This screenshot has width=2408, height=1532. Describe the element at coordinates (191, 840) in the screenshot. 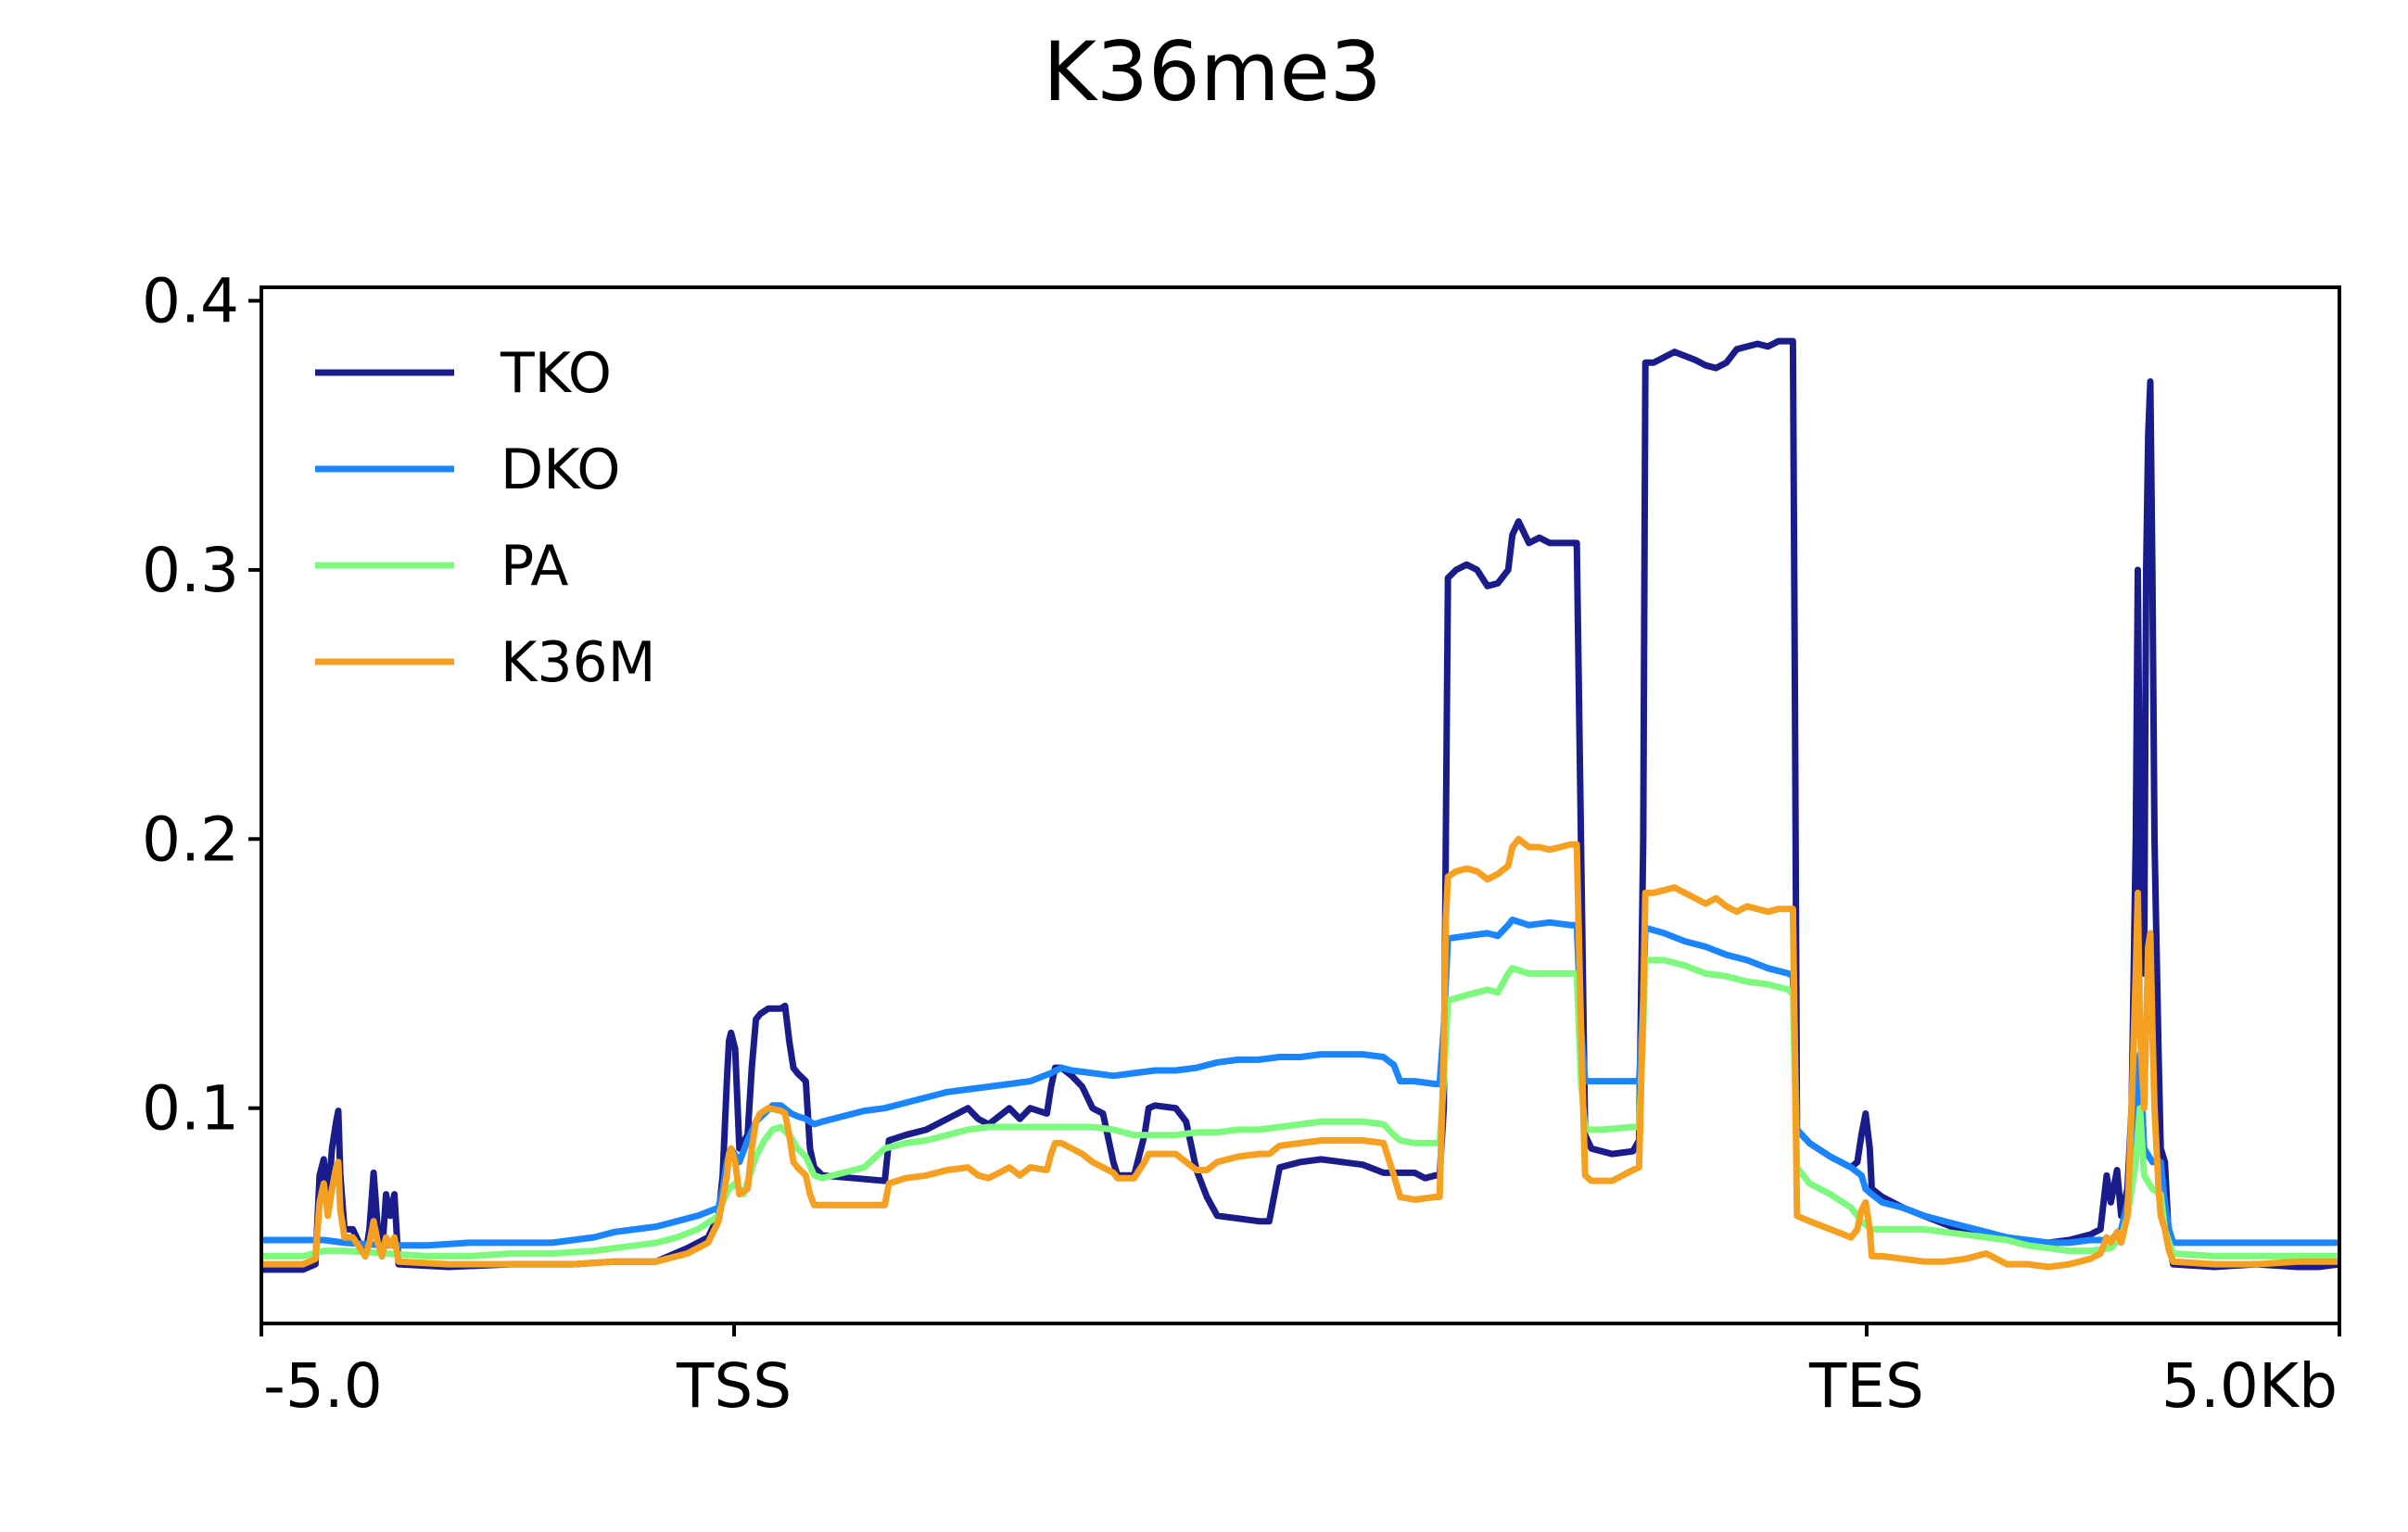

I see `y-tick-label: 0.2` at that location.